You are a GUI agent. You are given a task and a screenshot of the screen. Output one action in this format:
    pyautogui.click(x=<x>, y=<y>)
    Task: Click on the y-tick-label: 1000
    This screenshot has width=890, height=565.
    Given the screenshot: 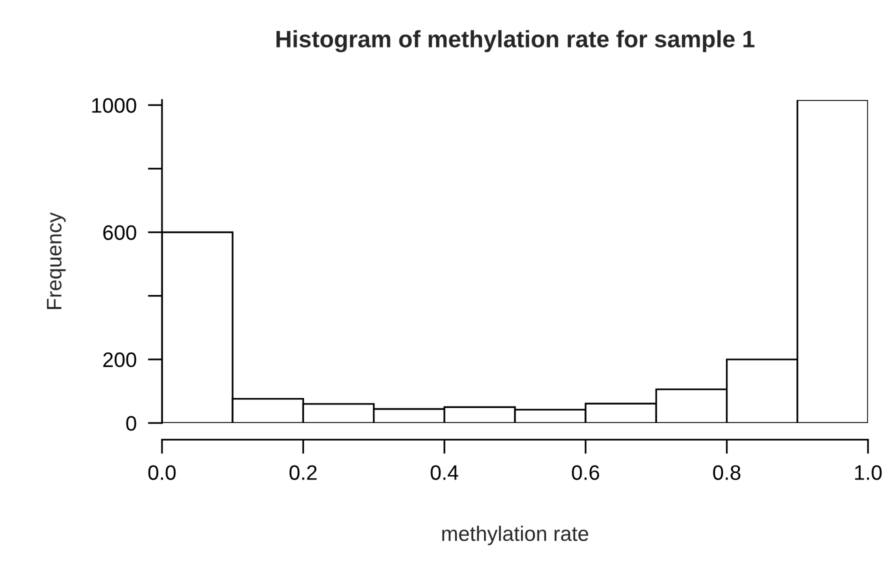 What is the action you would take?
    pyautogui.click(x=114, y=105)
    